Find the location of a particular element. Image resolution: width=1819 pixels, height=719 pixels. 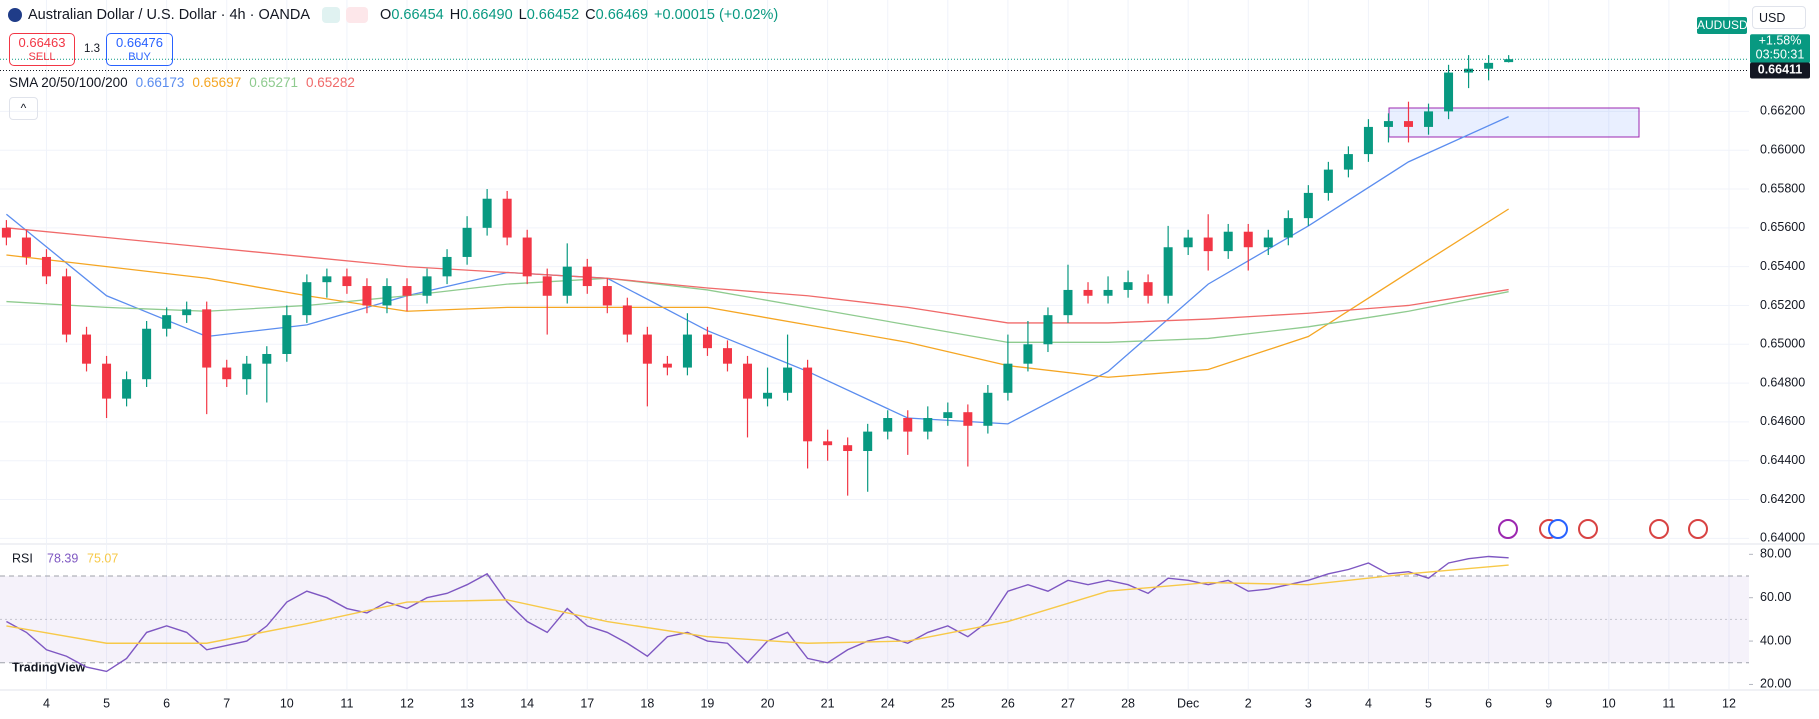

x-tick-label: 24 is located at coordinates (888, 703).